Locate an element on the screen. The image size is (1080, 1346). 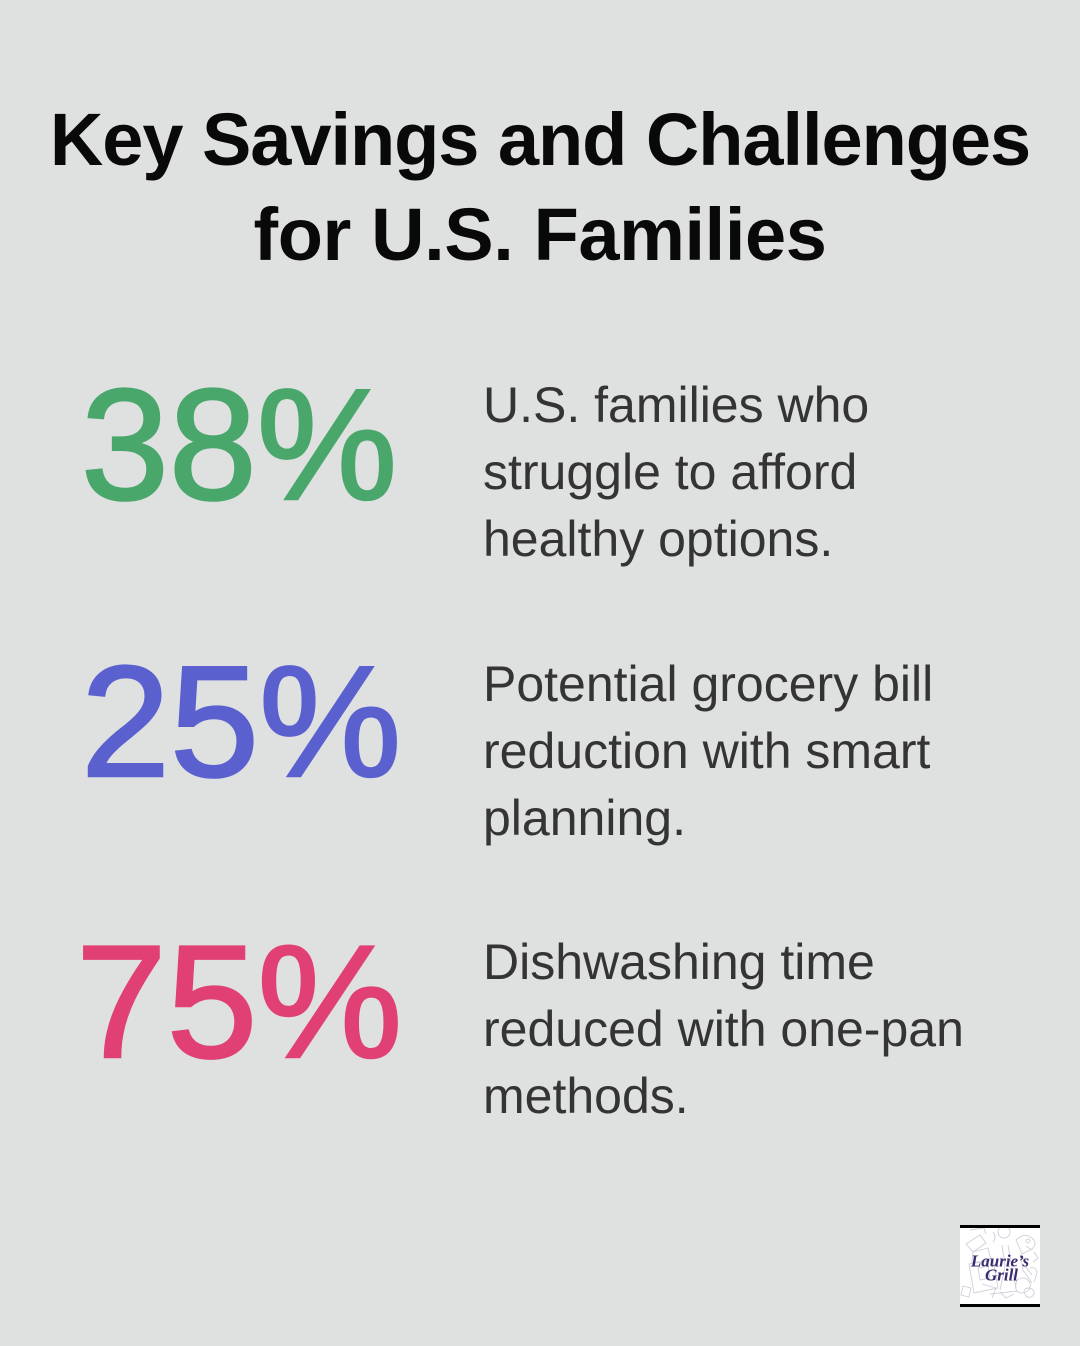
svg-text: Laurie’s is located at coordinates (1000, 1261).